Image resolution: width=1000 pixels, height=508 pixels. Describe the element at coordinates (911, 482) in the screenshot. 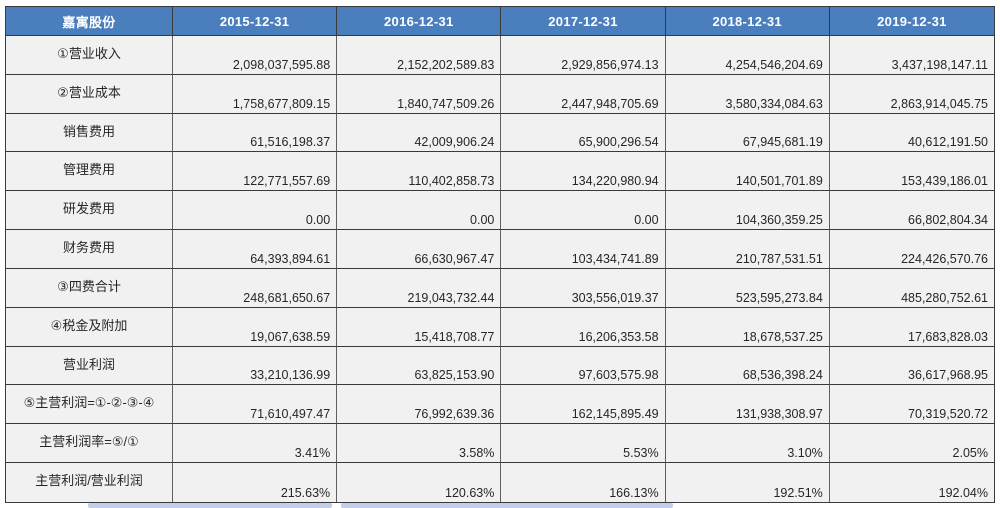

I see `value-cell: 192.04%` at that location.